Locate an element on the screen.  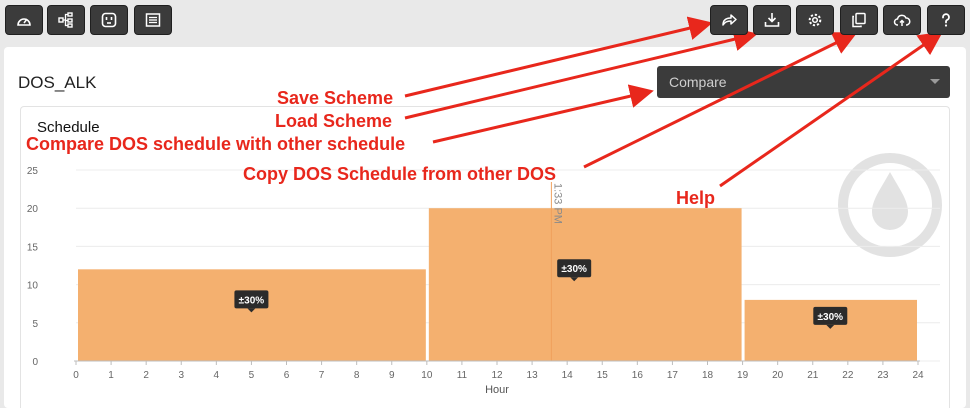
x-tick-label: 10 is located at coordinates (427, 375).